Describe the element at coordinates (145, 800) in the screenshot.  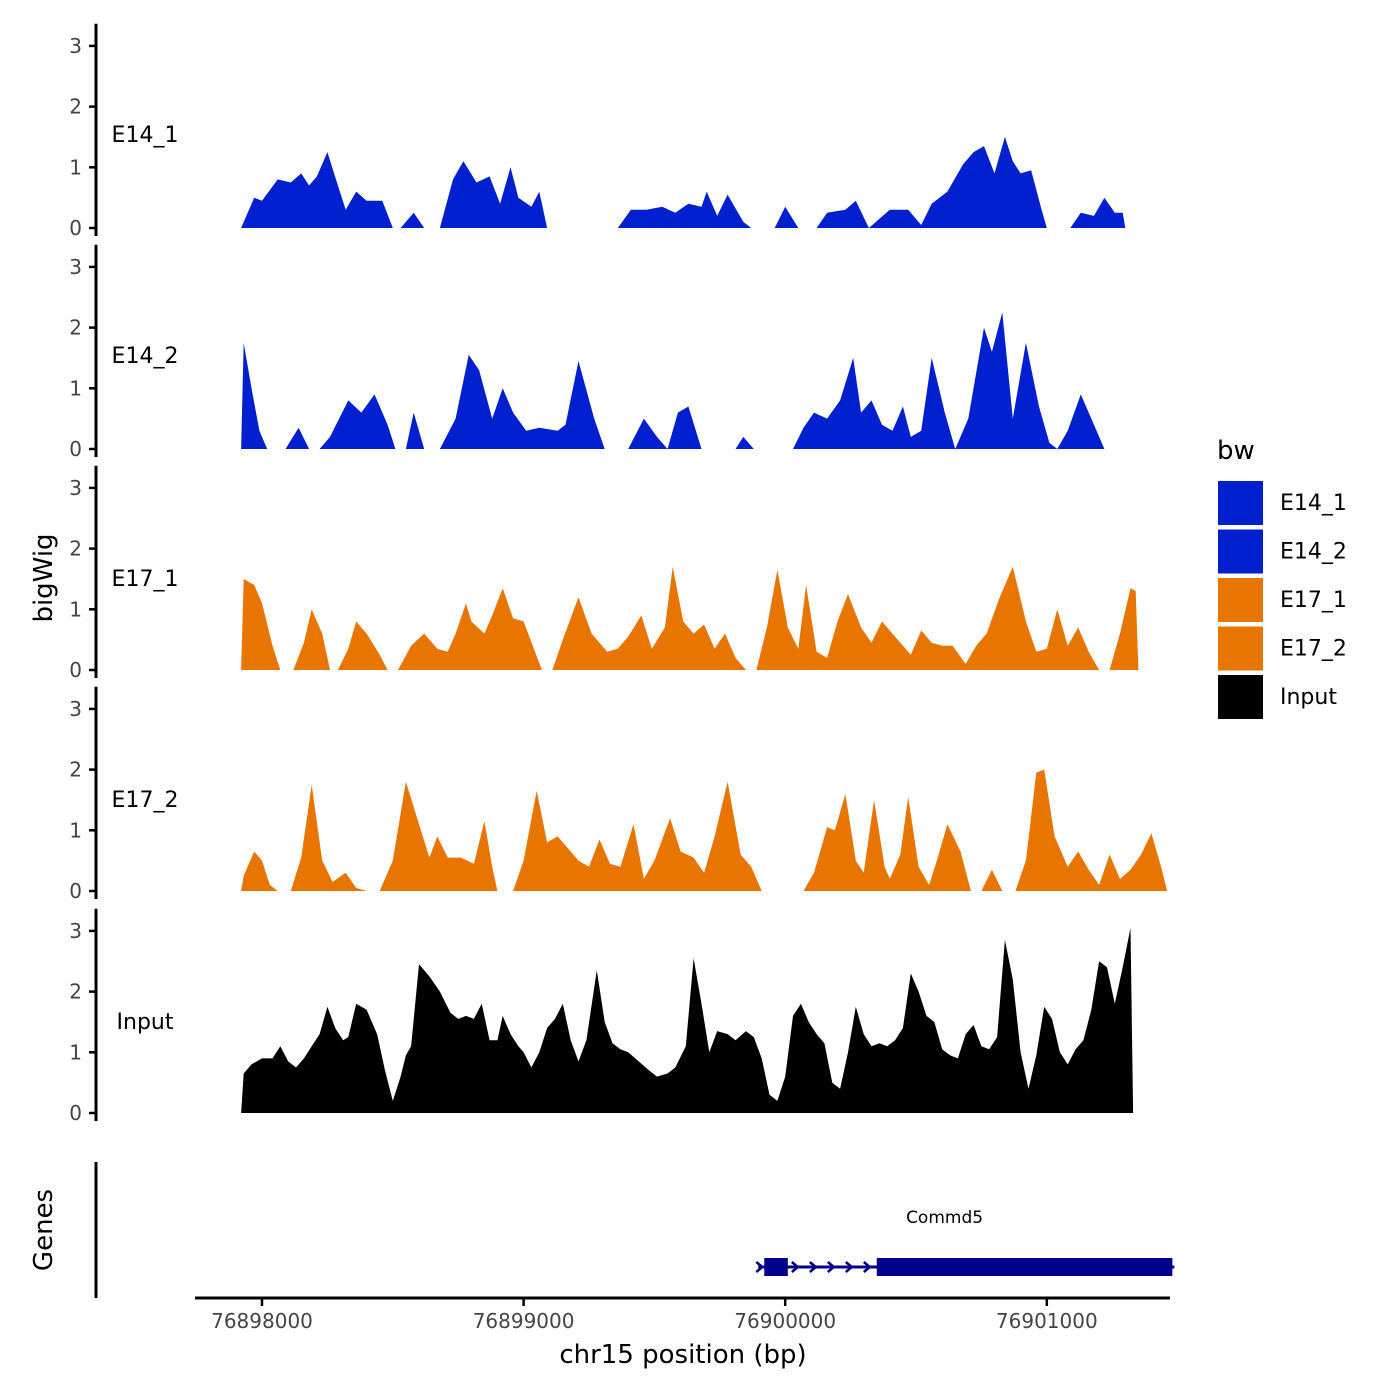
I see `track-label-e17-2: E17_2` at that location.